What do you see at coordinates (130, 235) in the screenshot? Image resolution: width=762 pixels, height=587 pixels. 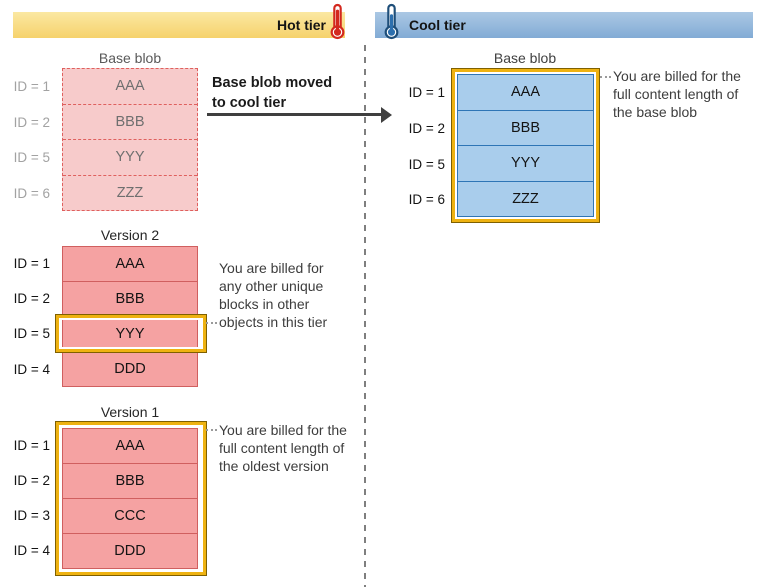 I see `version-2-title: Version 2` at bounding box center [130, 235].